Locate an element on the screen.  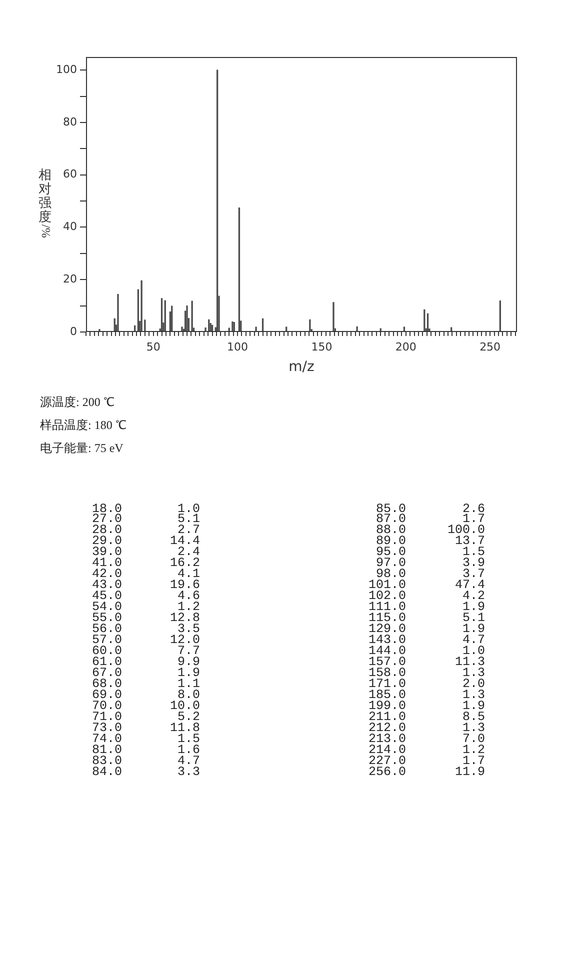
text: 样品温度: 180 ℃ is located at coordinates (83, 424).